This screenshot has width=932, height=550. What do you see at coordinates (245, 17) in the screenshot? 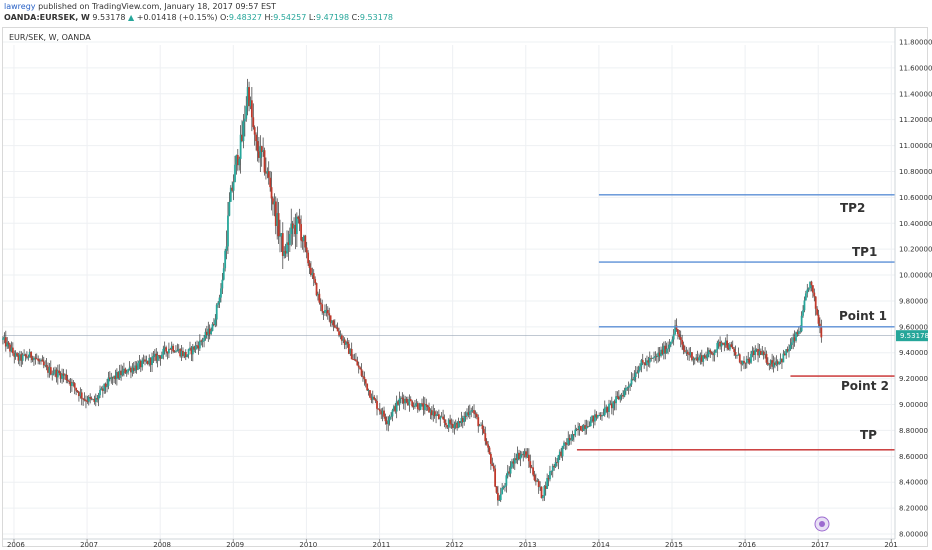
I see `open-value: 9.48327` at bounding box center [245, 17].